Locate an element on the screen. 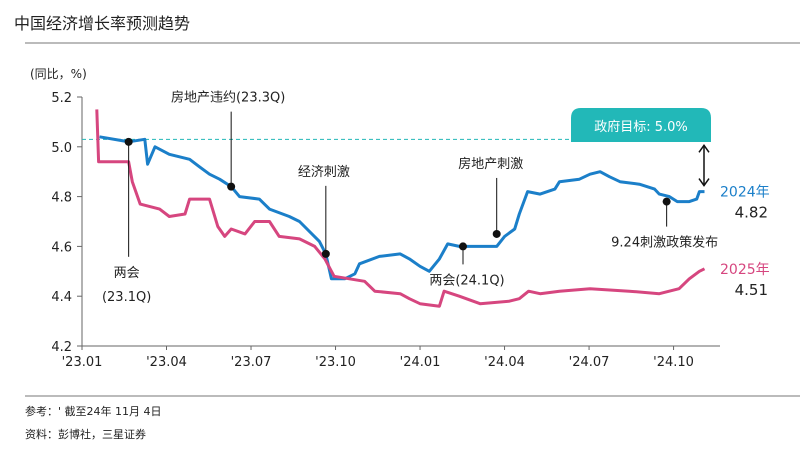 The height and width of the screenshot is (454, 800). annotation-label: 两会(24.1Q) is located at coordinates (466, 280).